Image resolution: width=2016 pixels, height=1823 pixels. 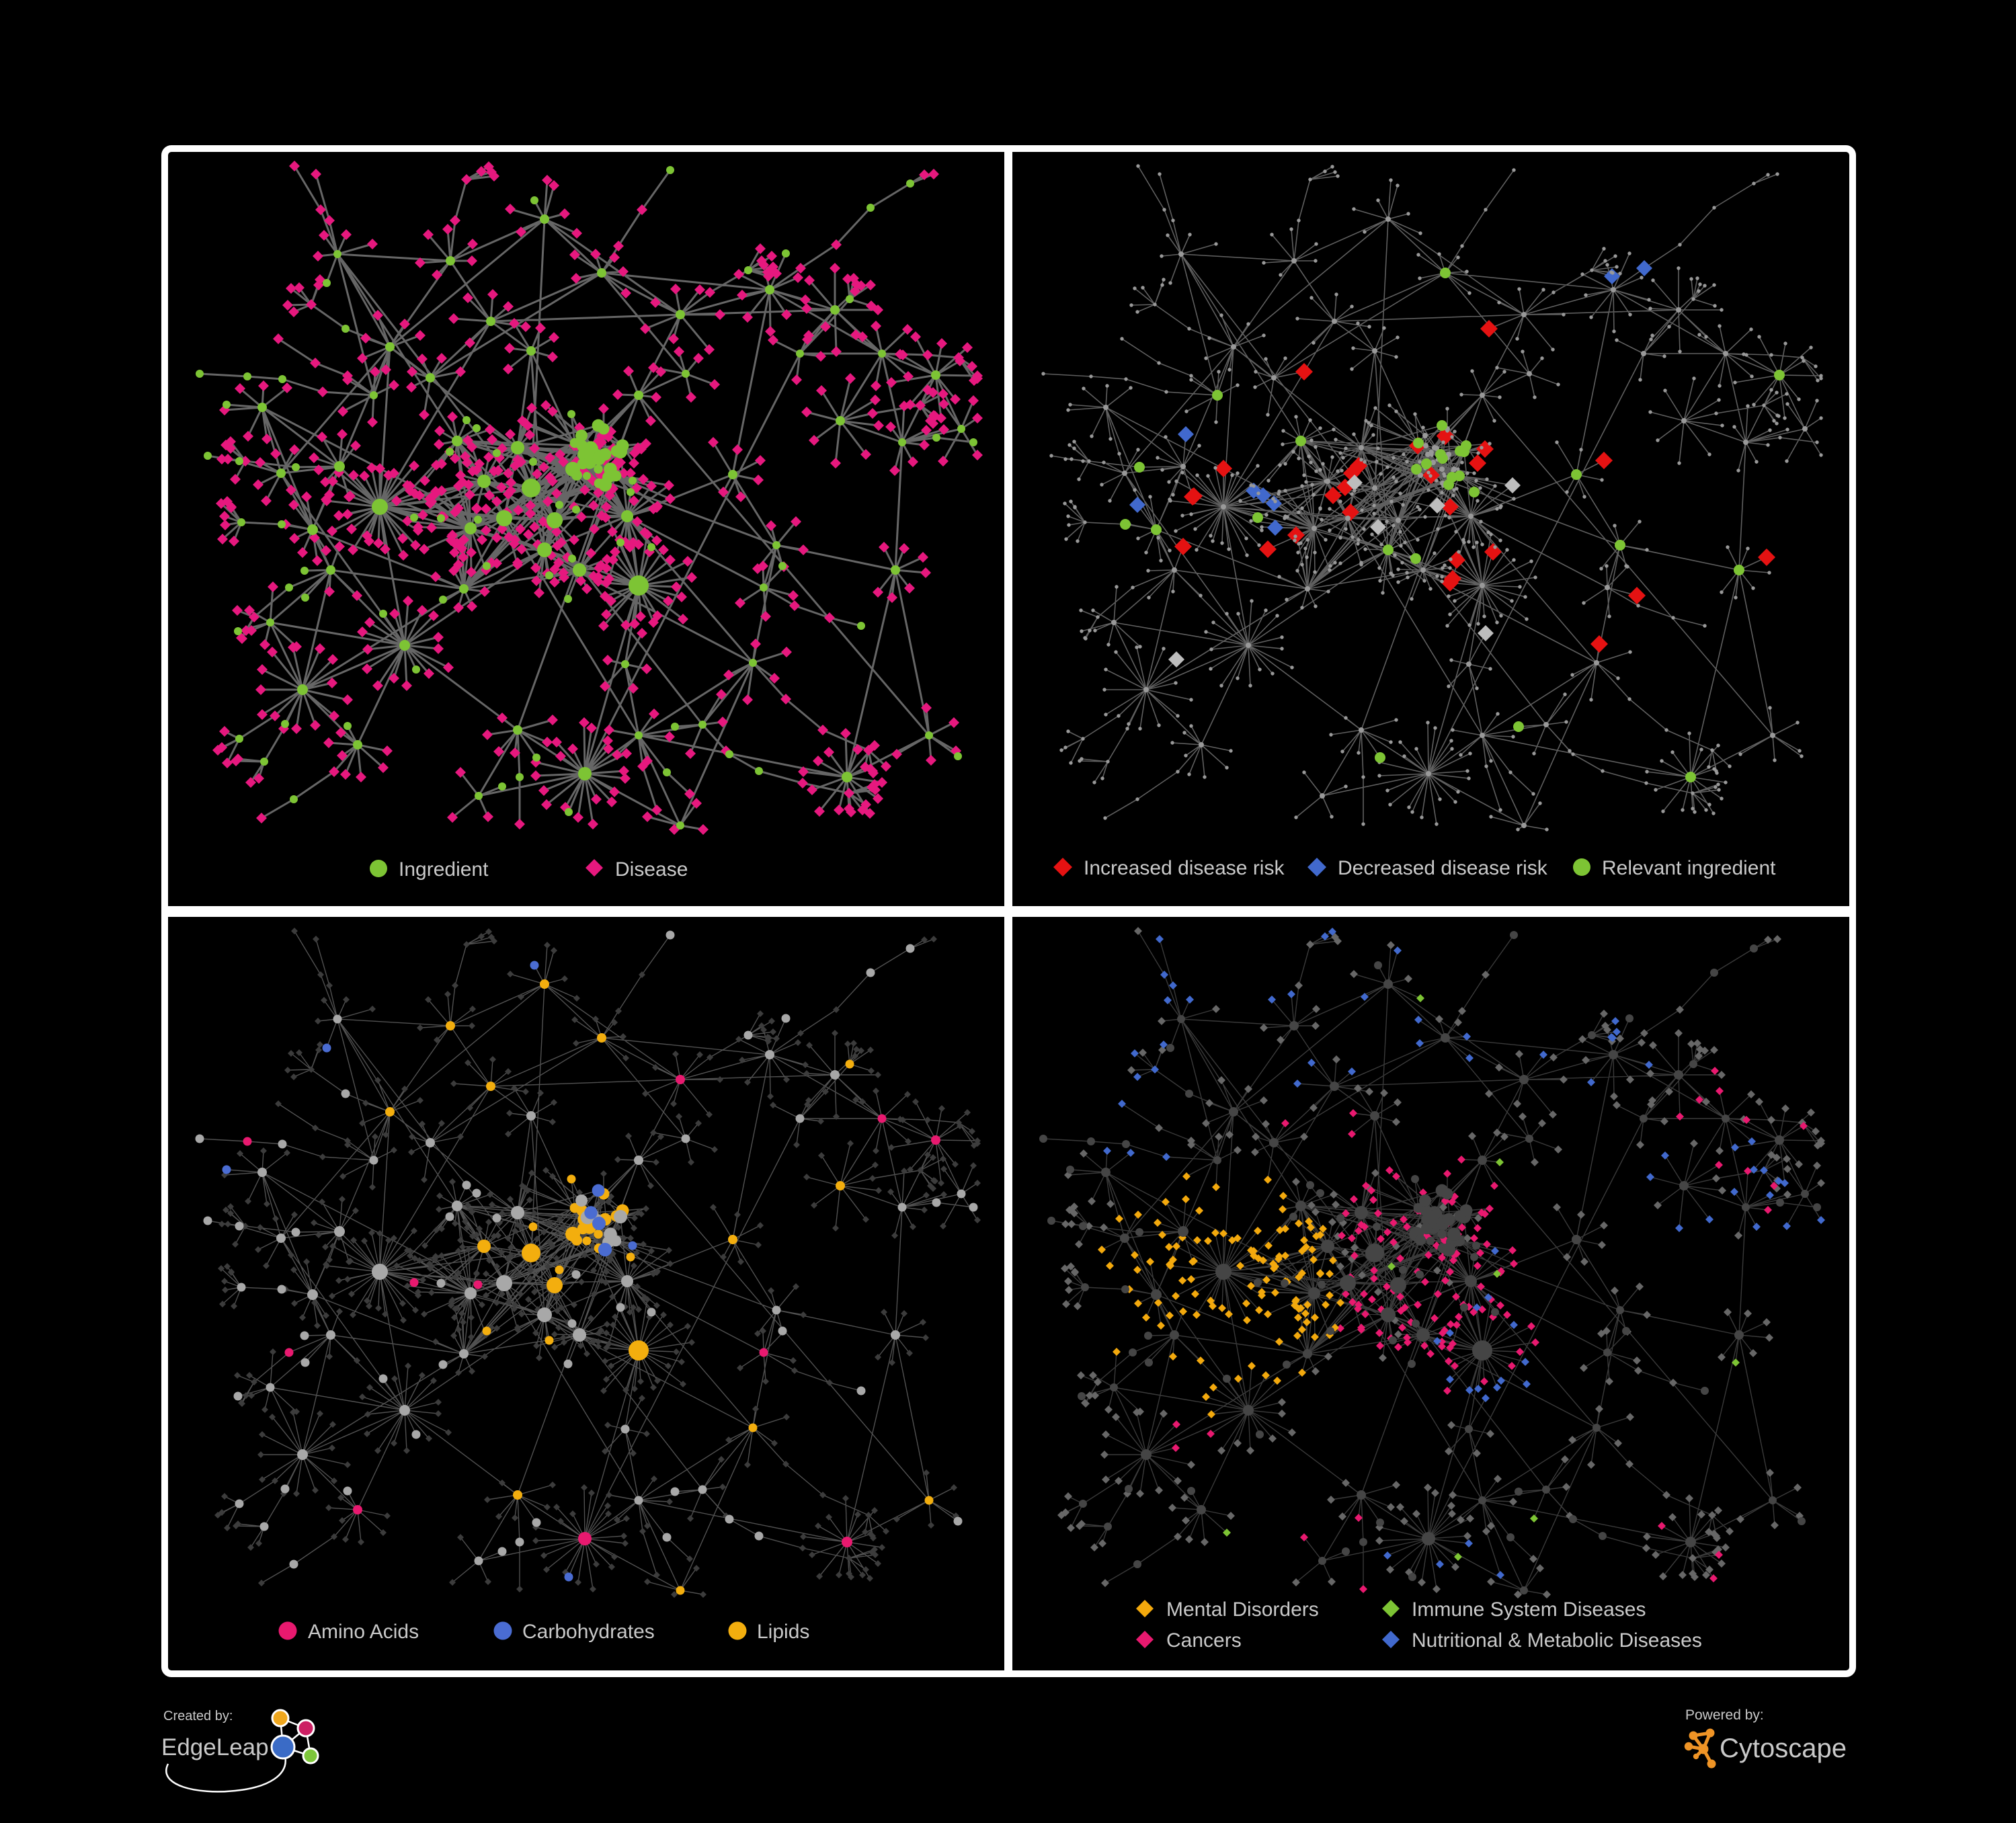 I want to click on svg-text: Mental Disorders, so click(x=1242, y=1610).